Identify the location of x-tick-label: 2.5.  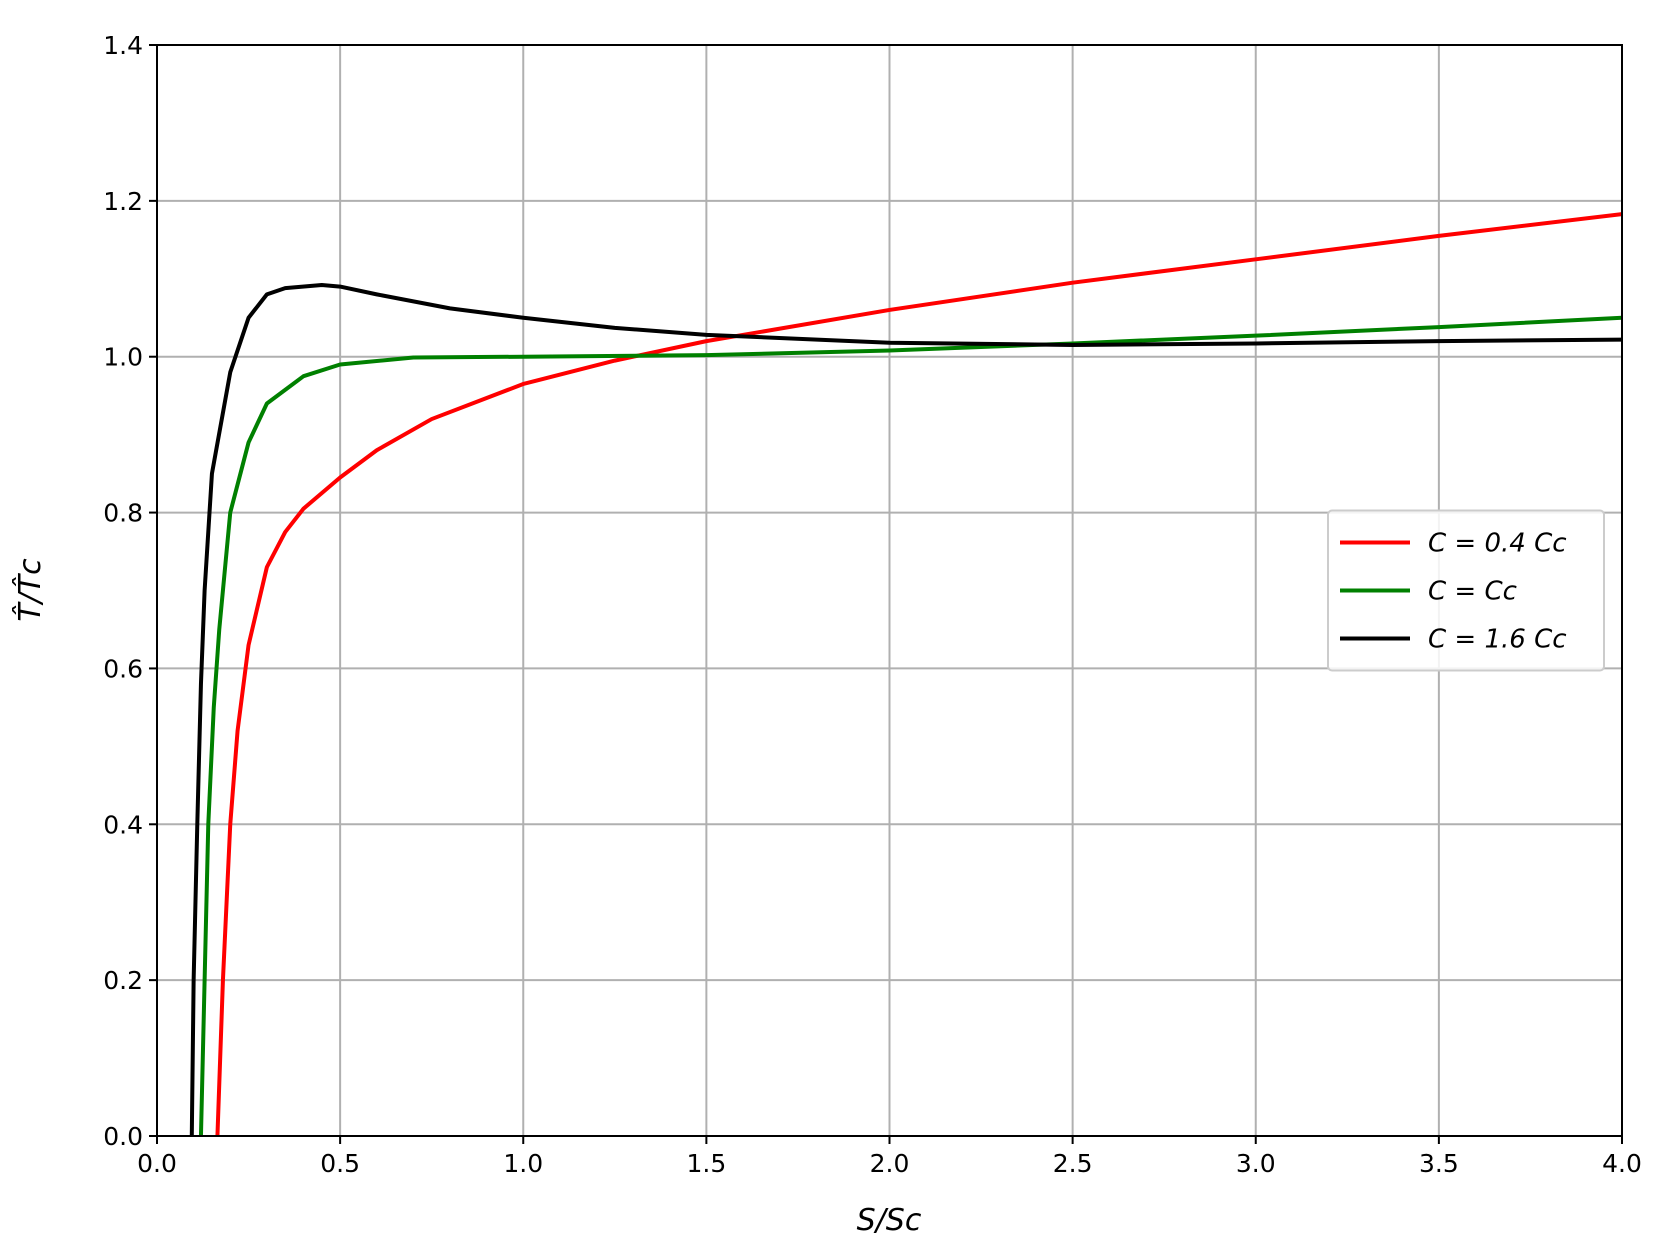
(1073, 1163).